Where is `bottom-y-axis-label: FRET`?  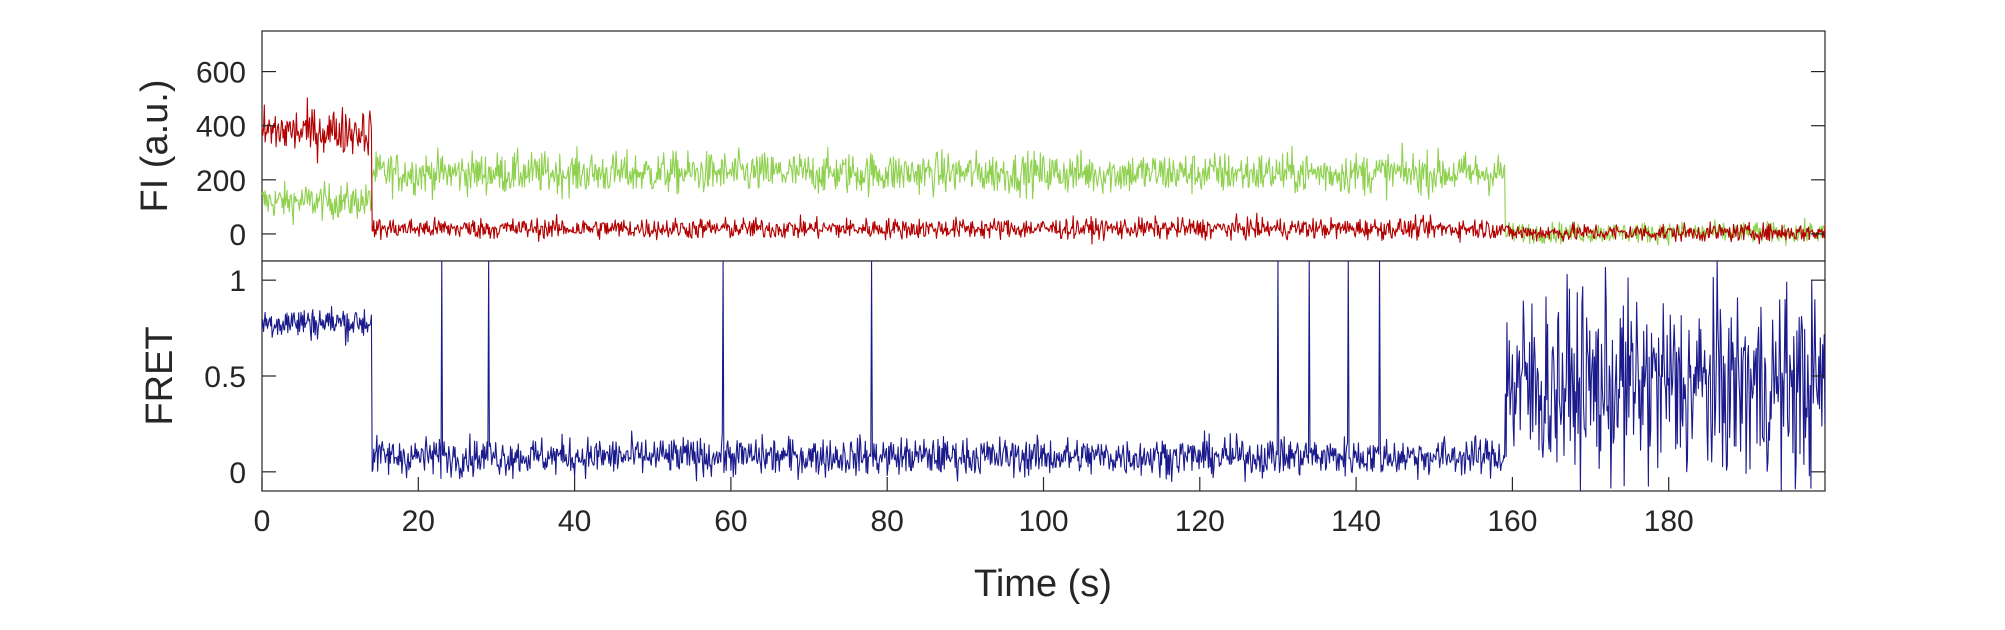
bottom-y-axis-label: FRET is located at coordinates (160, 375).